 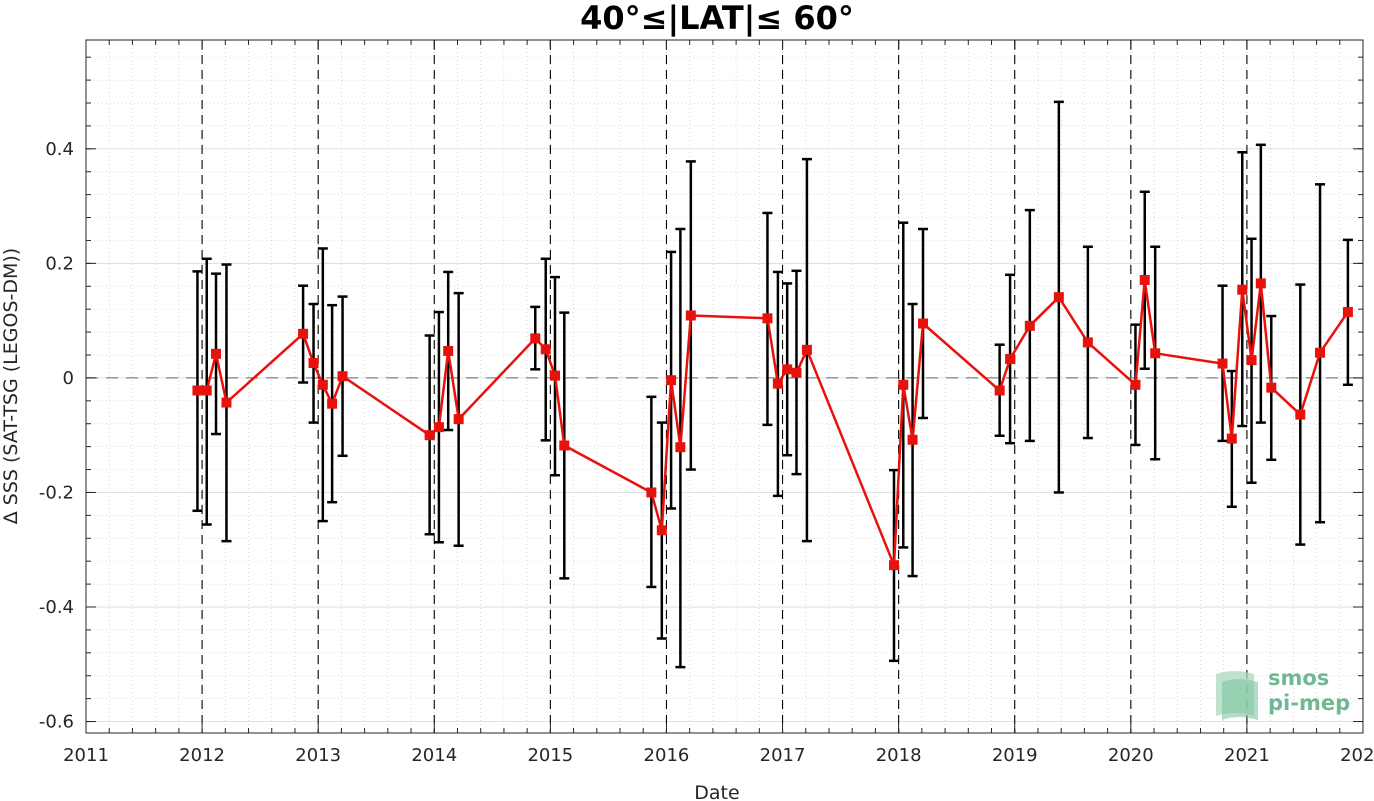 I want to click on y-tick-label: 0.2, so click(x=59, y=263).